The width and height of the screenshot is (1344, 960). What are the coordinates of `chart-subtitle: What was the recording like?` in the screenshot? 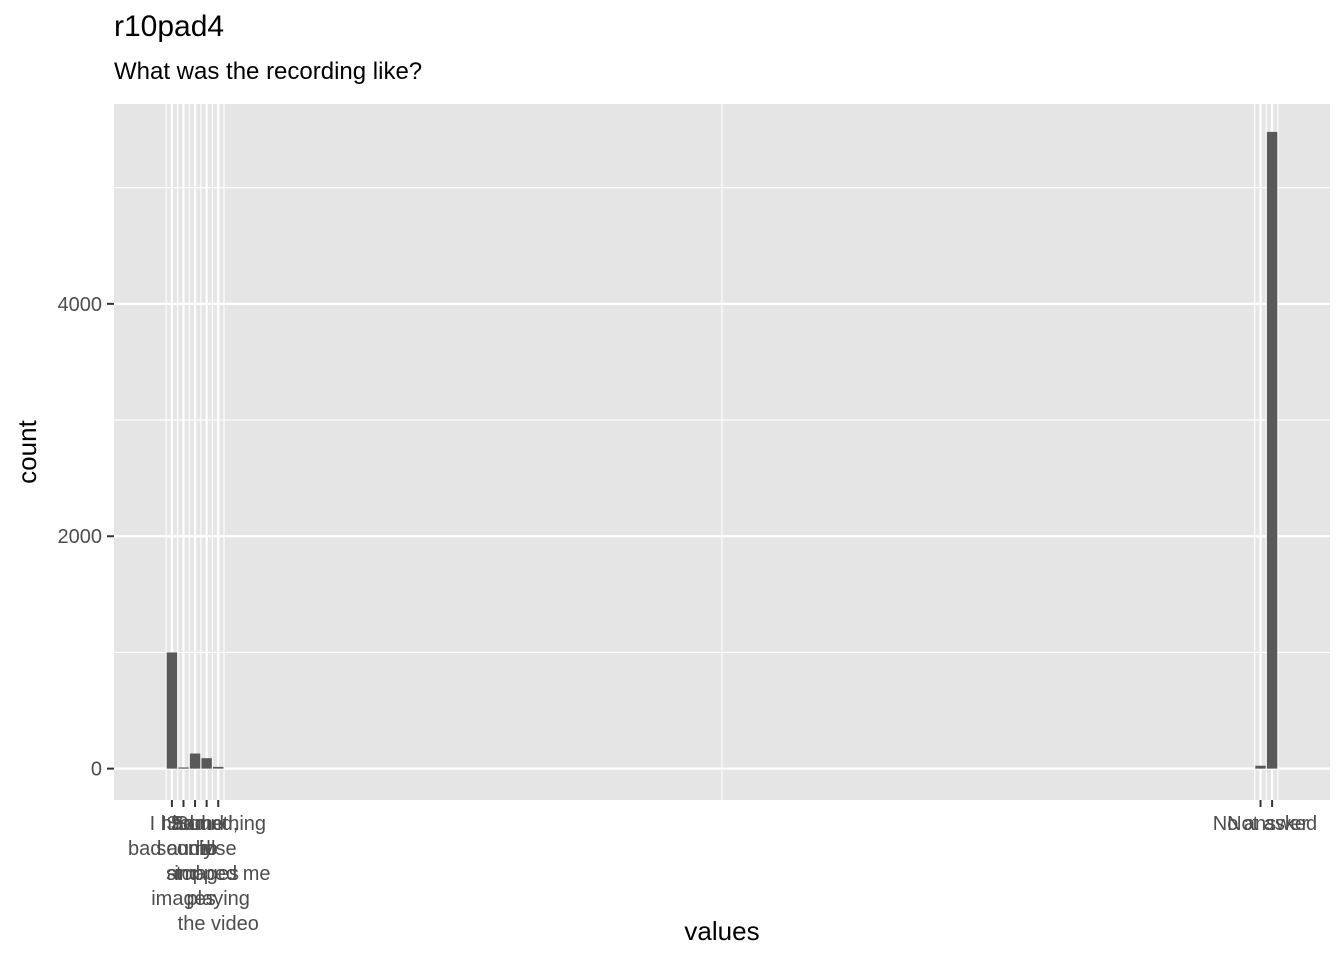 It's located at (268, 71).